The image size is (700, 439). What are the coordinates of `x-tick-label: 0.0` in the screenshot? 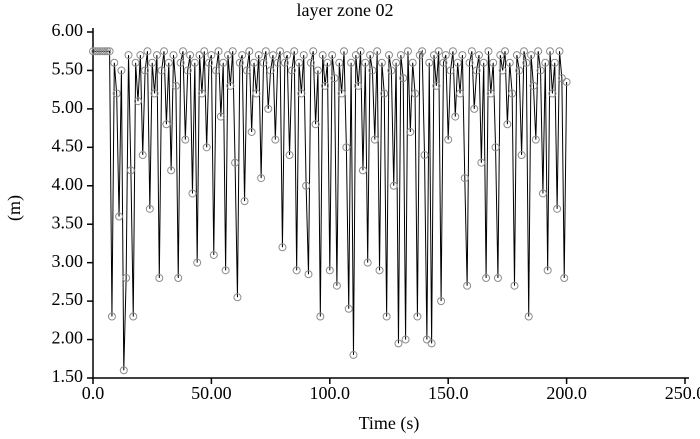 It's located at (93, 393).